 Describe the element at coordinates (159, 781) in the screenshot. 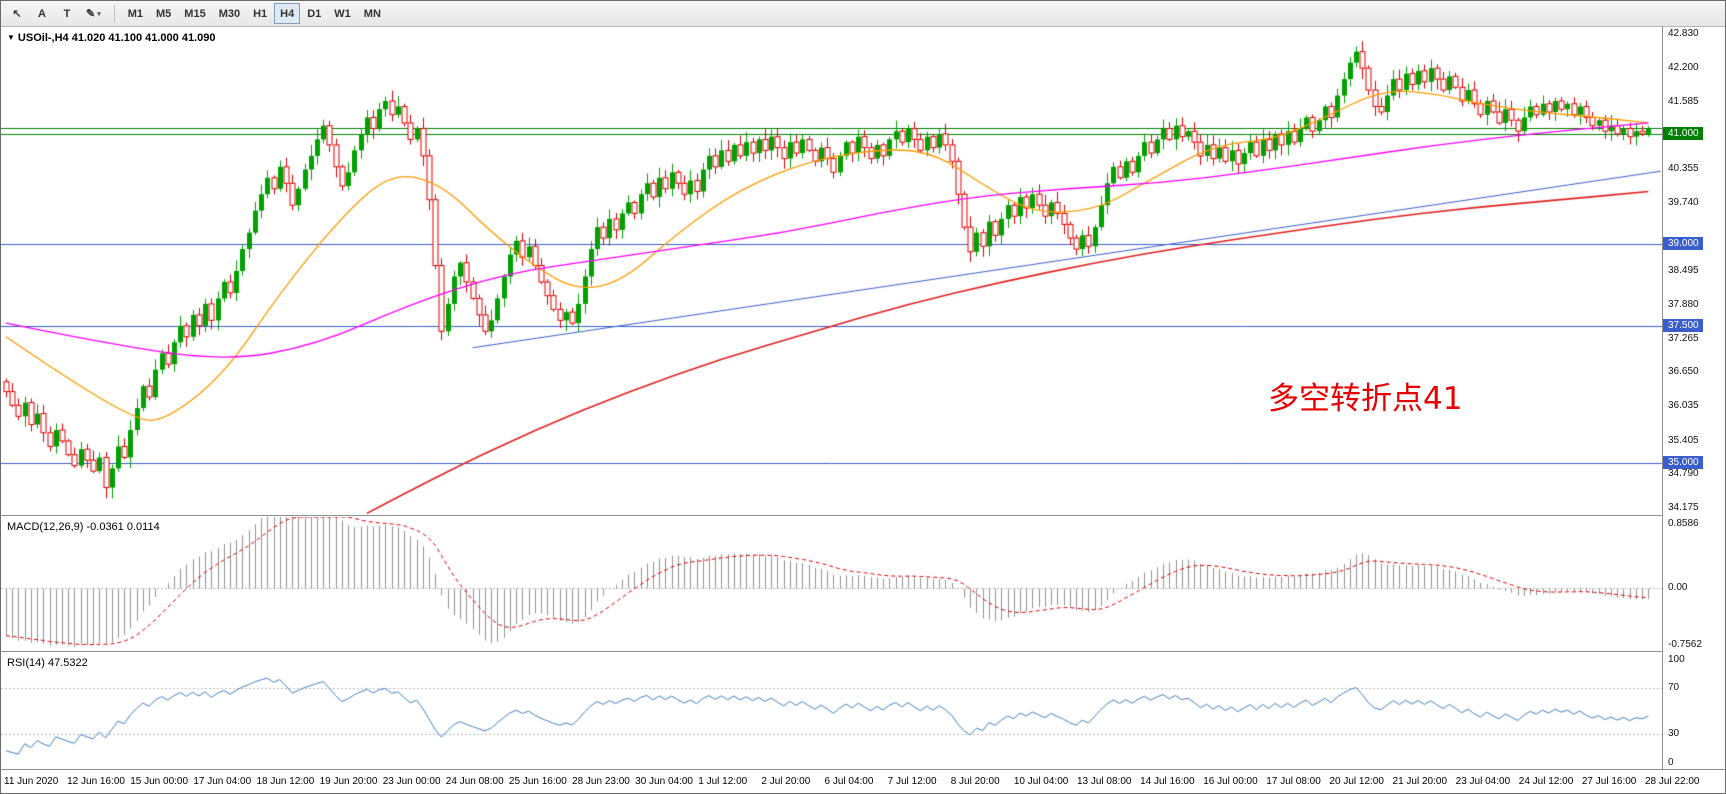

I see `time-axis-label: 15 Jun 00:00` at that location.